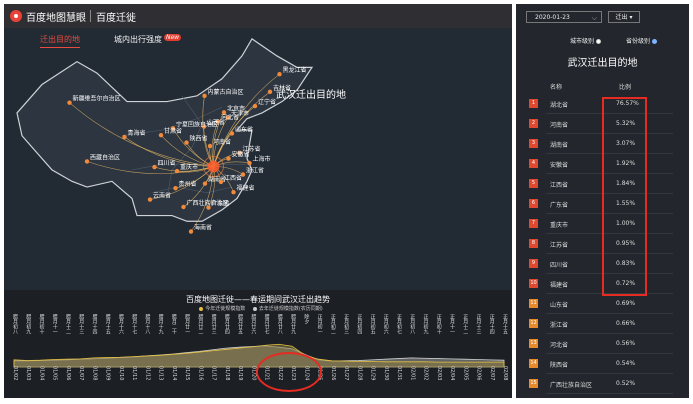  I want to click on ranking-row: 12 浙江省 0.66%, so click(602, 324).